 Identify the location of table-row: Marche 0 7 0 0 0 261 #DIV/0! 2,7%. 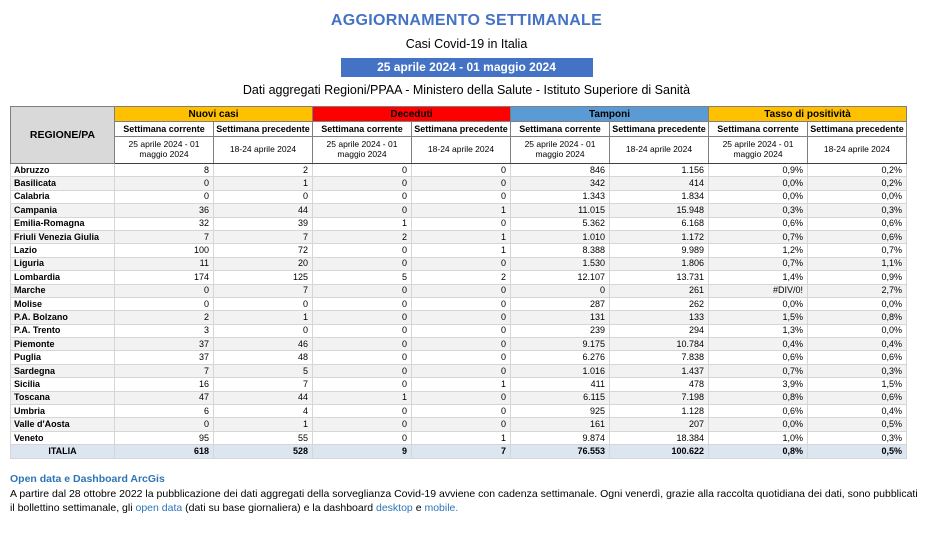
(459, 290).